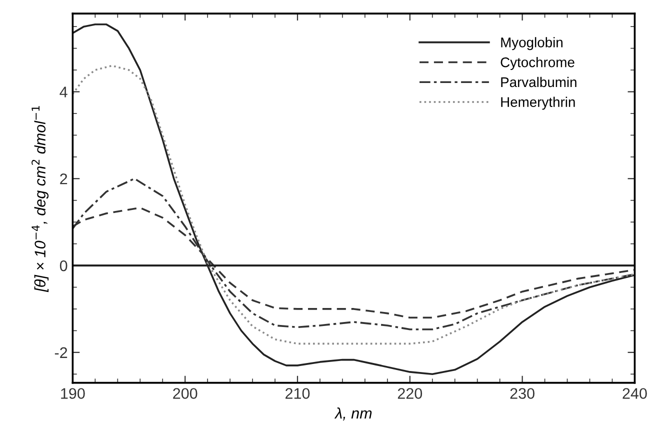  What do you see at coordinates (298, 393) in the screenshot?
I see `x-tick-label: 210` at bounding box center [298, 393].